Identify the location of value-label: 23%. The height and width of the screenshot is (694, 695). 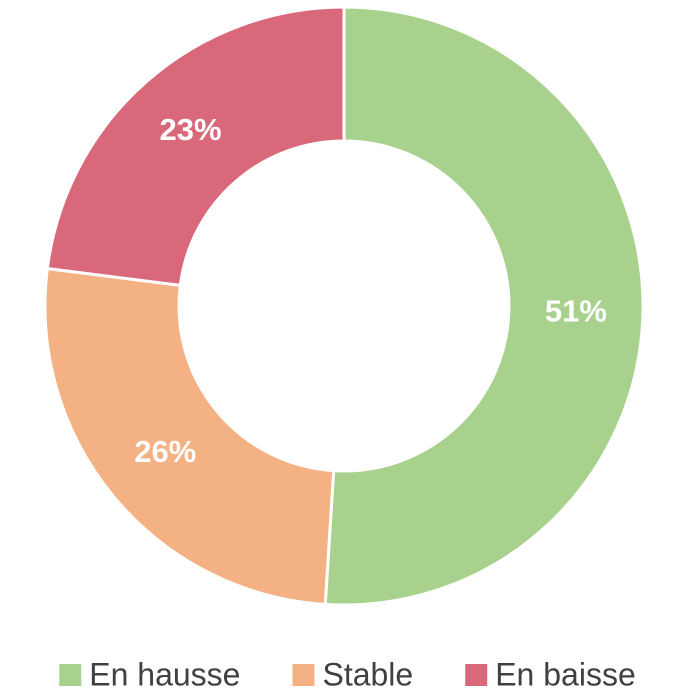
(191, 129).